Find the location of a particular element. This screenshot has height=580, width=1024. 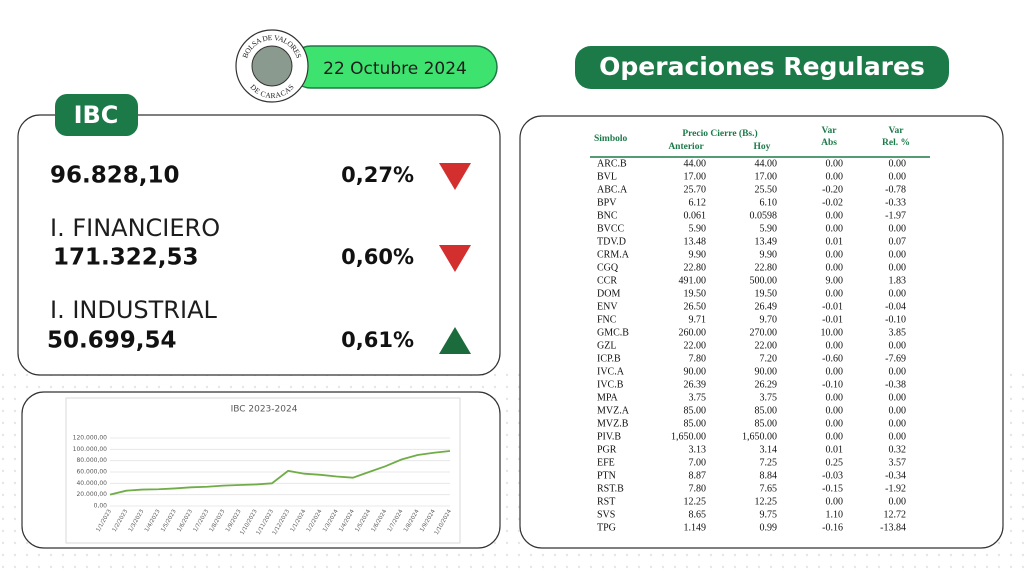

table-cell: 22.00 is located at coordinates (766, 345).